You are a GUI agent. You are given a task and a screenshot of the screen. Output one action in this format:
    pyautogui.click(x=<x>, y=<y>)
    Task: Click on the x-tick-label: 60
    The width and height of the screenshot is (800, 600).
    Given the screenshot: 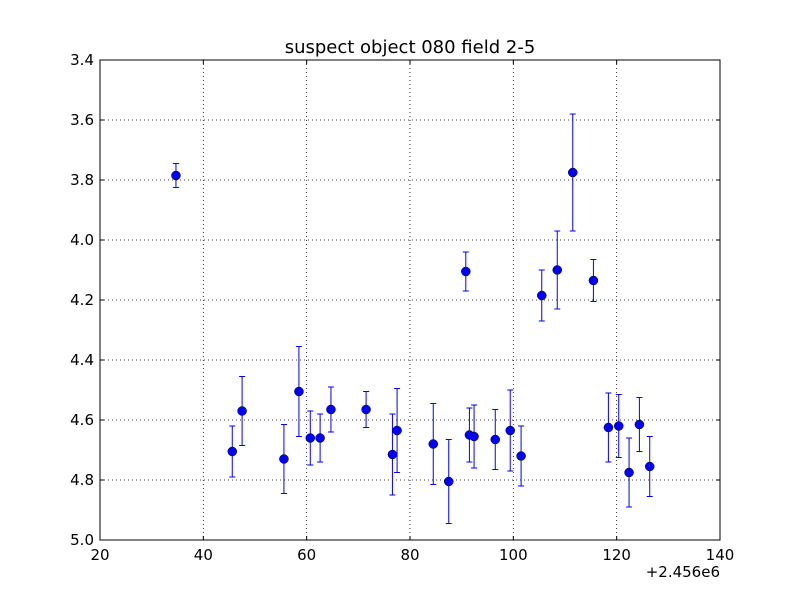 What is the action you would take?
    pyautogui.click(x=306, y=555)
    